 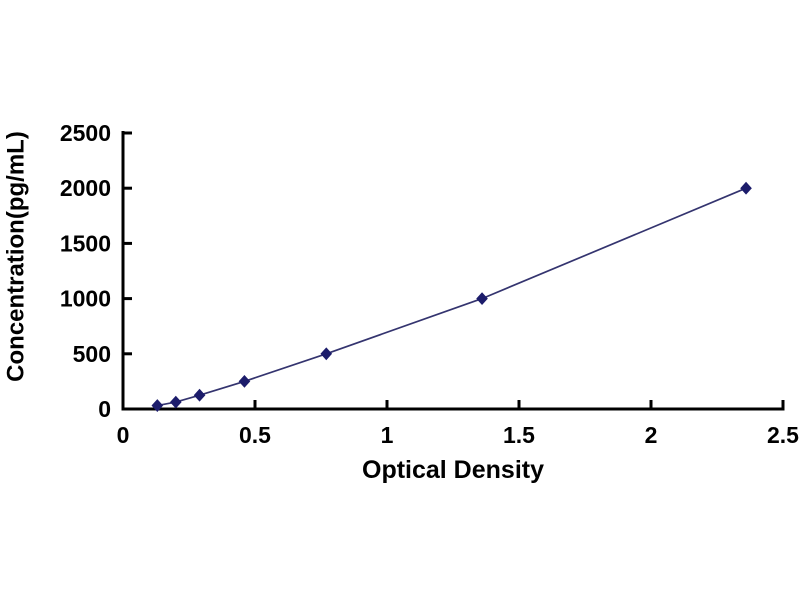 I want to click on y-tick-label: 1500, so click(x=85, y=243).